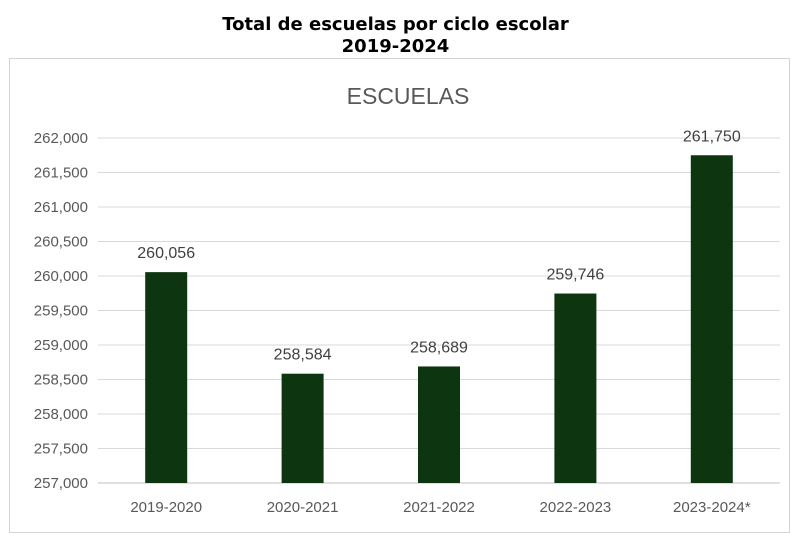  I want to click on y-tick-label: 260,500, so click(61, 242).